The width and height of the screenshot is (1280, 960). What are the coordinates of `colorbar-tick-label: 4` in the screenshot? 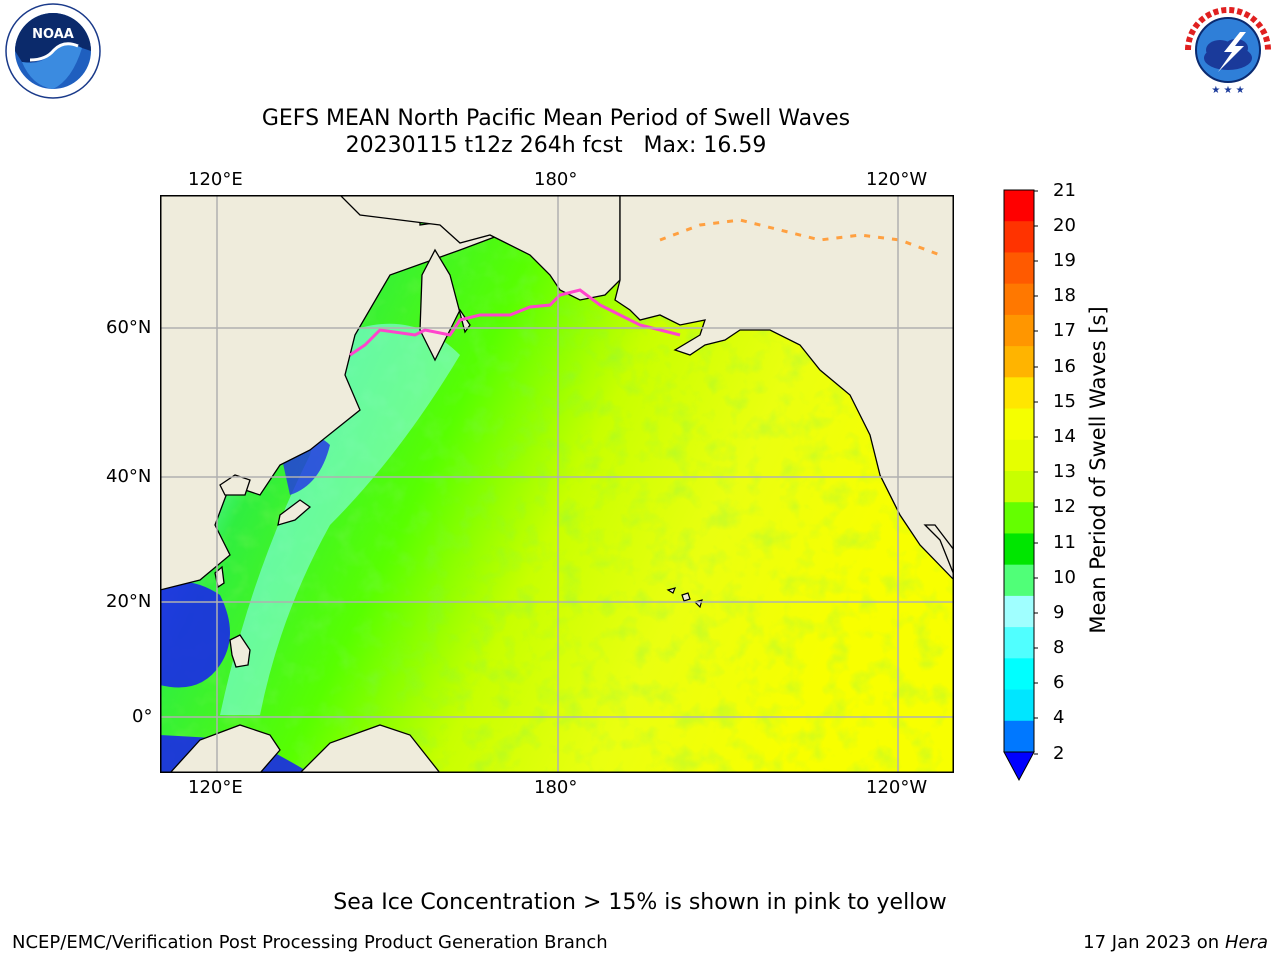 It's located at (1059, 717).